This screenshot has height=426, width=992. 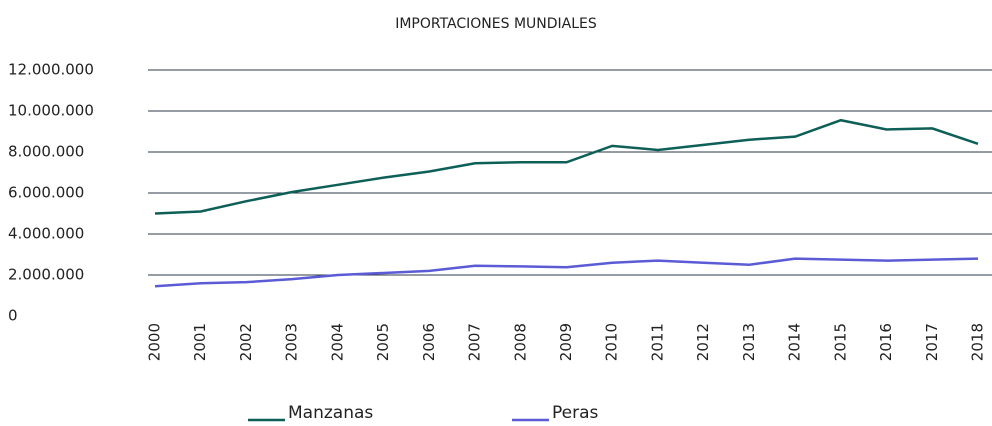 I want to click on y-tick-label: 0, so click(x=13, y=316).